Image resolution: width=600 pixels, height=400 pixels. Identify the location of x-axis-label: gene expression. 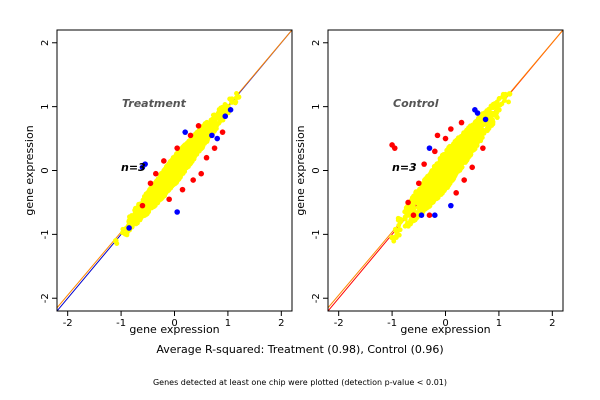
(174, 329).